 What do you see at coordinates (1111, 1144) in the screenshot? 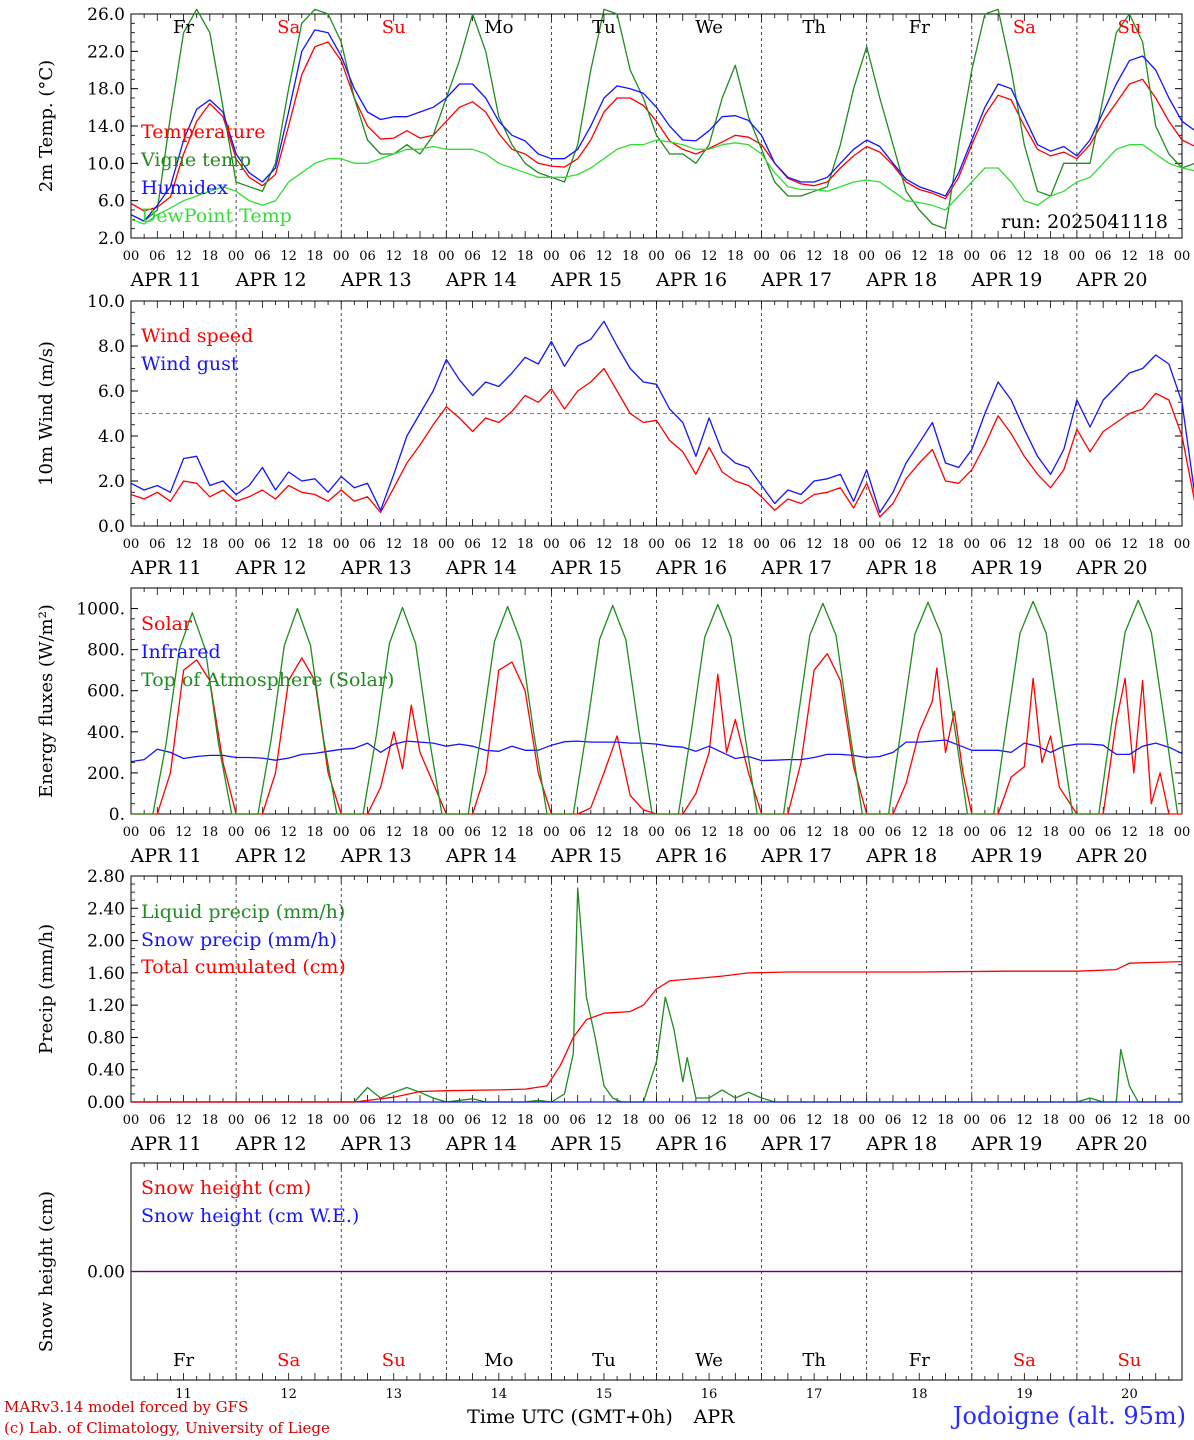
I see `date-label: APR 20` at bounding box center [1111, 1144].